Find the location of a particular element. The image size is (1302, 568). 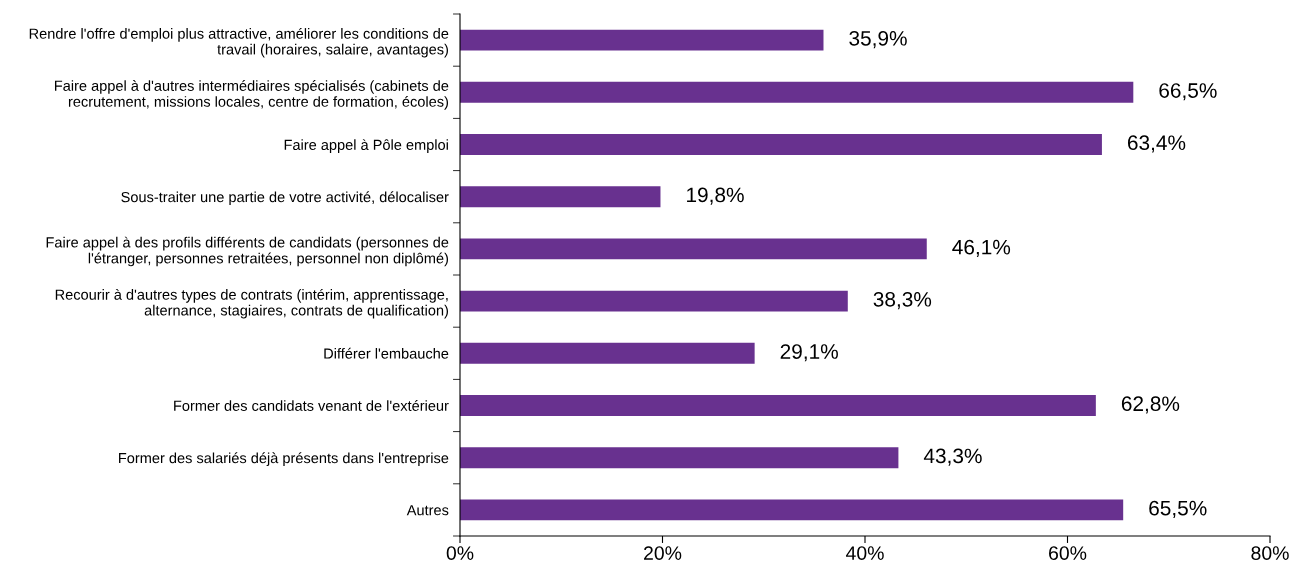

x-tick-label: 80% is located at coordinates (1270, 553).